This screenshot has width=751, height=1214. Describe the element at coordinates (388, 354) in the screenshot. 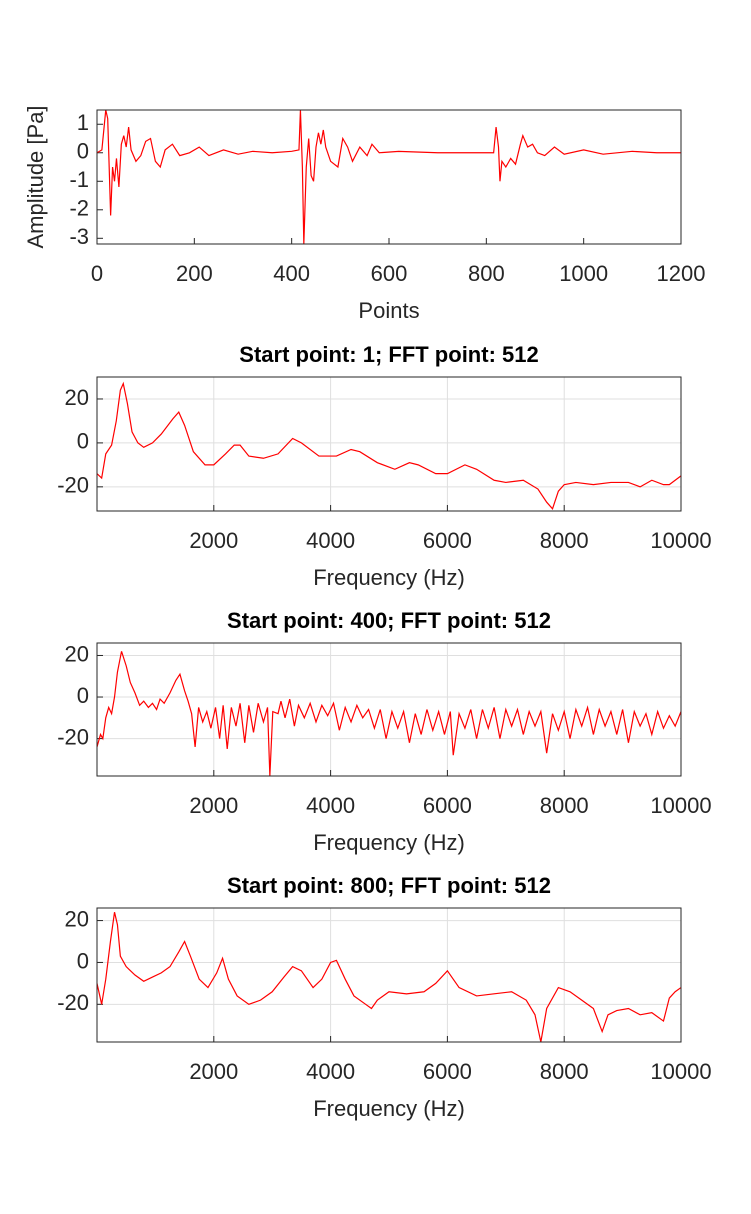

I see `chart-title: Start point: 1; FFT point: 512` at that location.